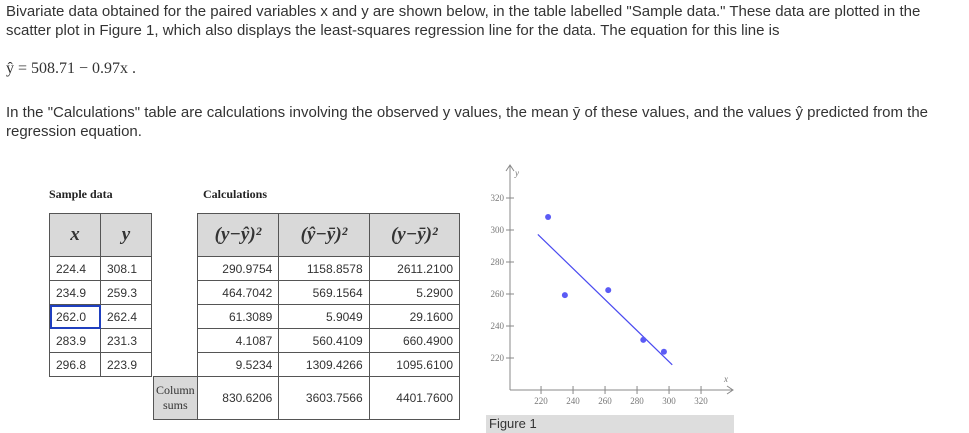  What do you see at coordinates (75, 340) in the screenshot?
I see `sample-cell: 283.9` at bounding box center [75, 340].